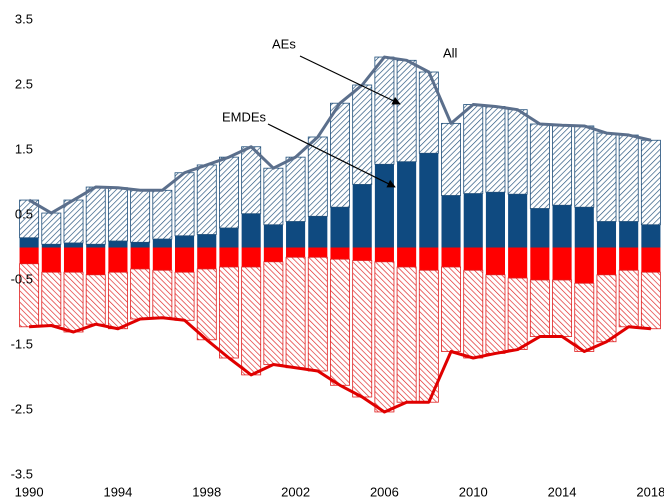  What do you see at coordinates (24, 83) in the screenshot?
I see `y-tick-label: 2.5` at bounding box center [24, 83].